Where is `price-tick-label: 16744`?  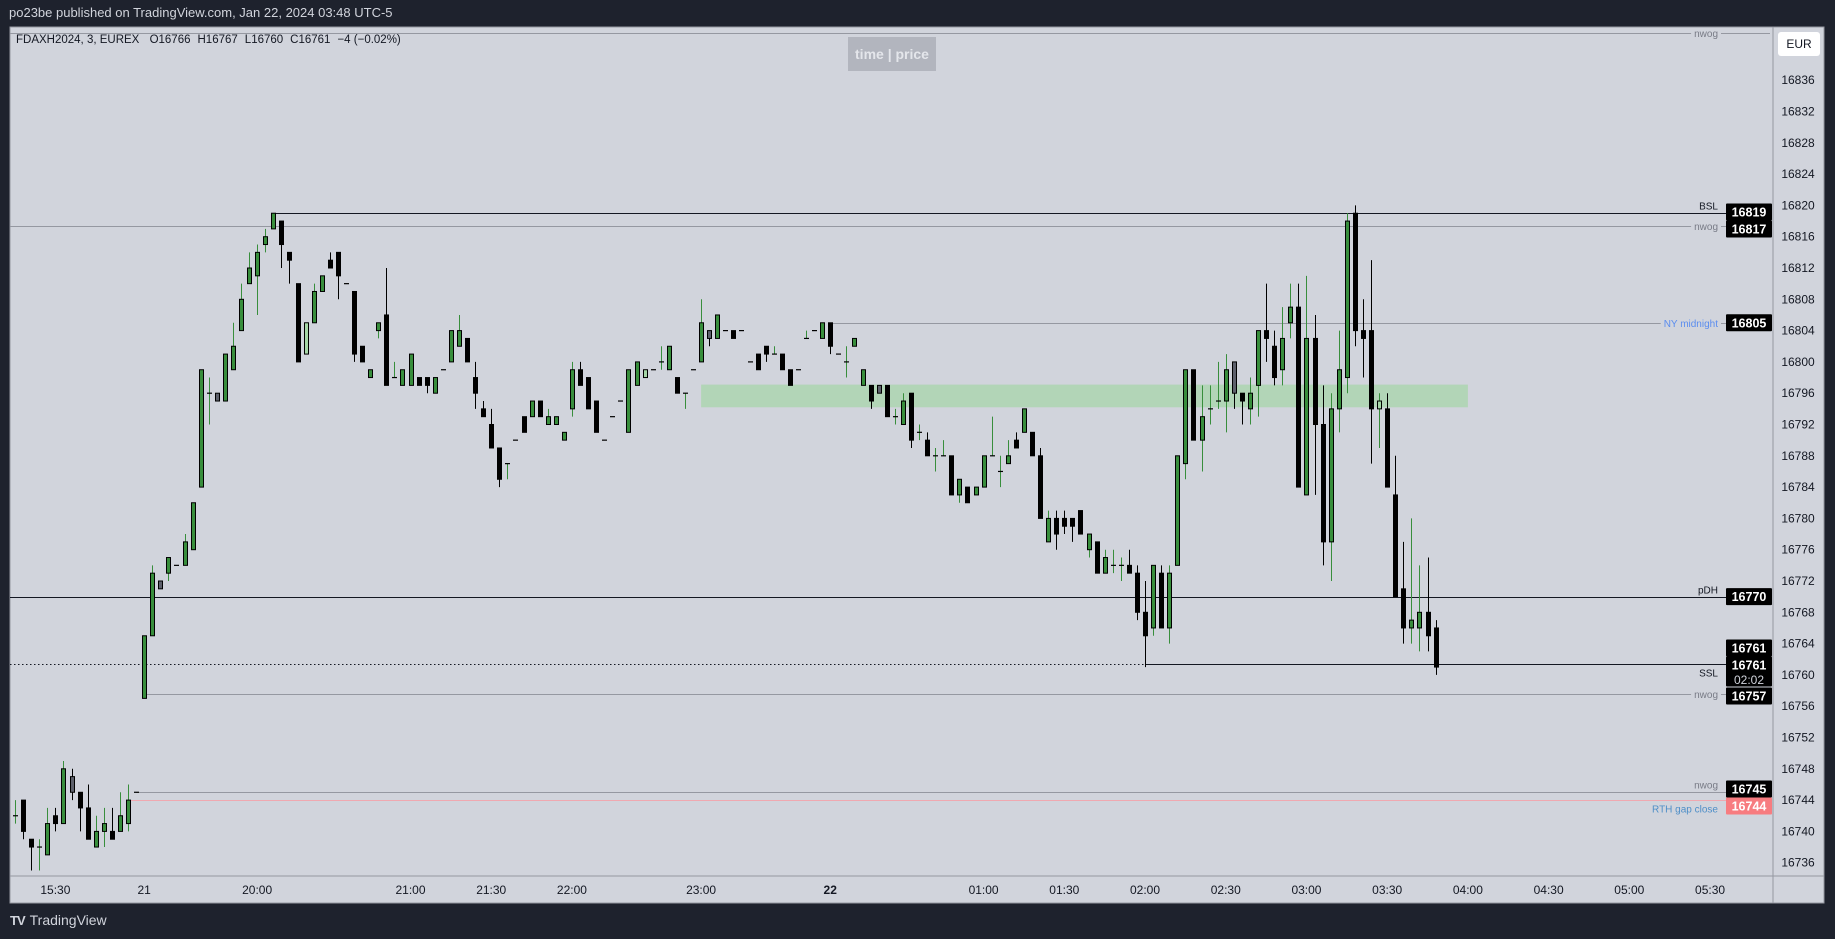
price-tick-label: 16744 is located at coordinates (1798, 800).